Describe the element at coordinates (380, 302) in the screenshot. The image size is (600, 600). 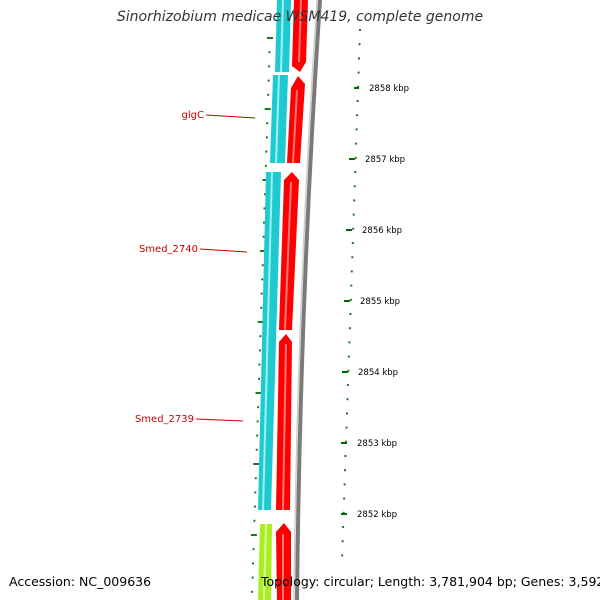
I see `kbp-label: 2855 kbp` at that location.